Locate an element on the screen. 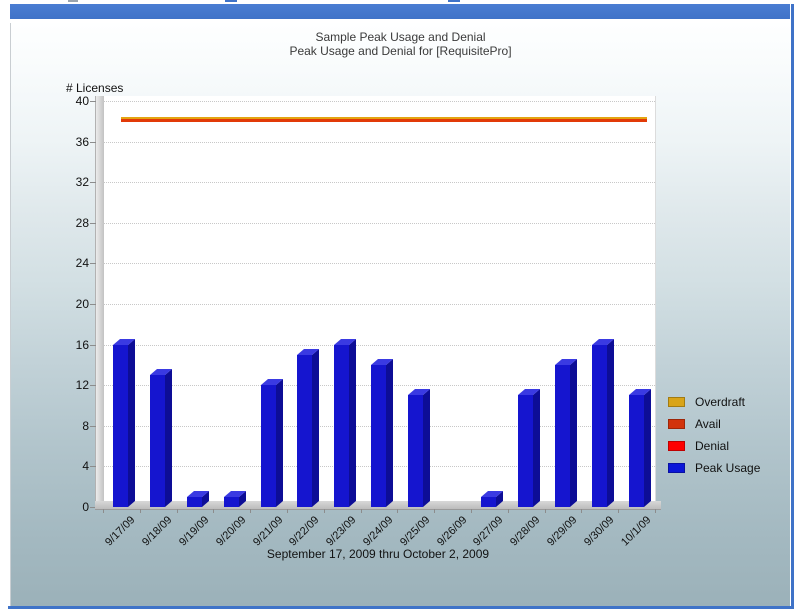 This screenshot has height=615, width=804. chart-title-line2: Peak Usage and Denial for [RequisitePro] is located at coordinates (400, 51).